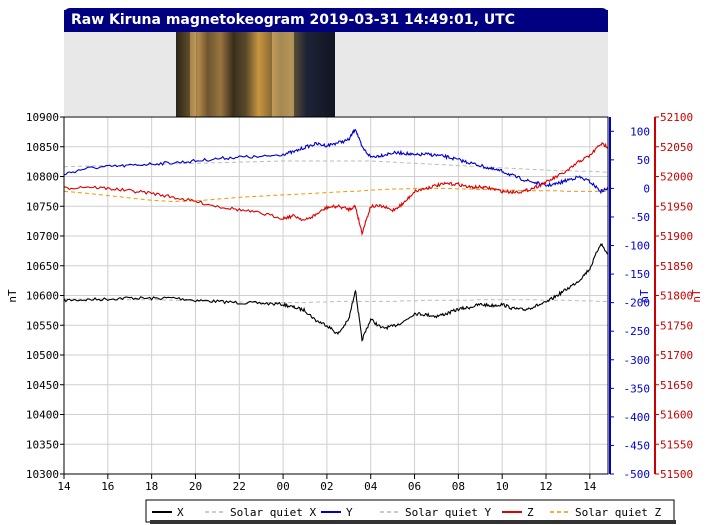 This screenshot has height=525, width=709. Describe the element at coordinates (676, 236) in the screenshot. I see `right-z-tick-label: 51900` at that location.